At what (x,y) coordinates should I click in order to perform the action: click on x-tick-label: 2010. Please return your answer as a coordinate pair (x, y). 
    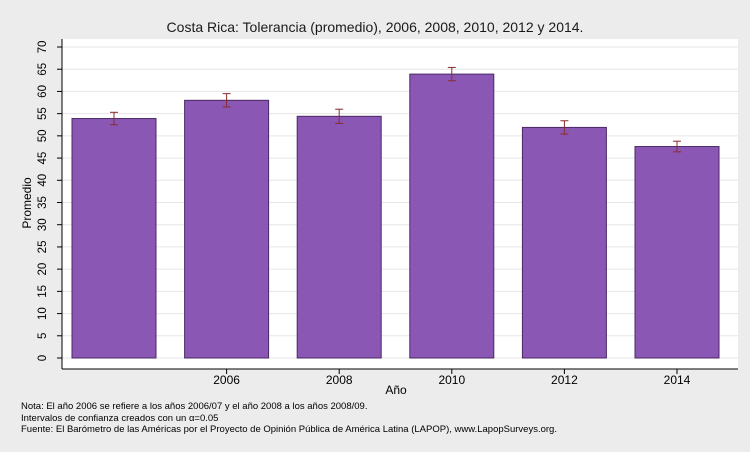
    Looking at the image, I should click on (451, 380).